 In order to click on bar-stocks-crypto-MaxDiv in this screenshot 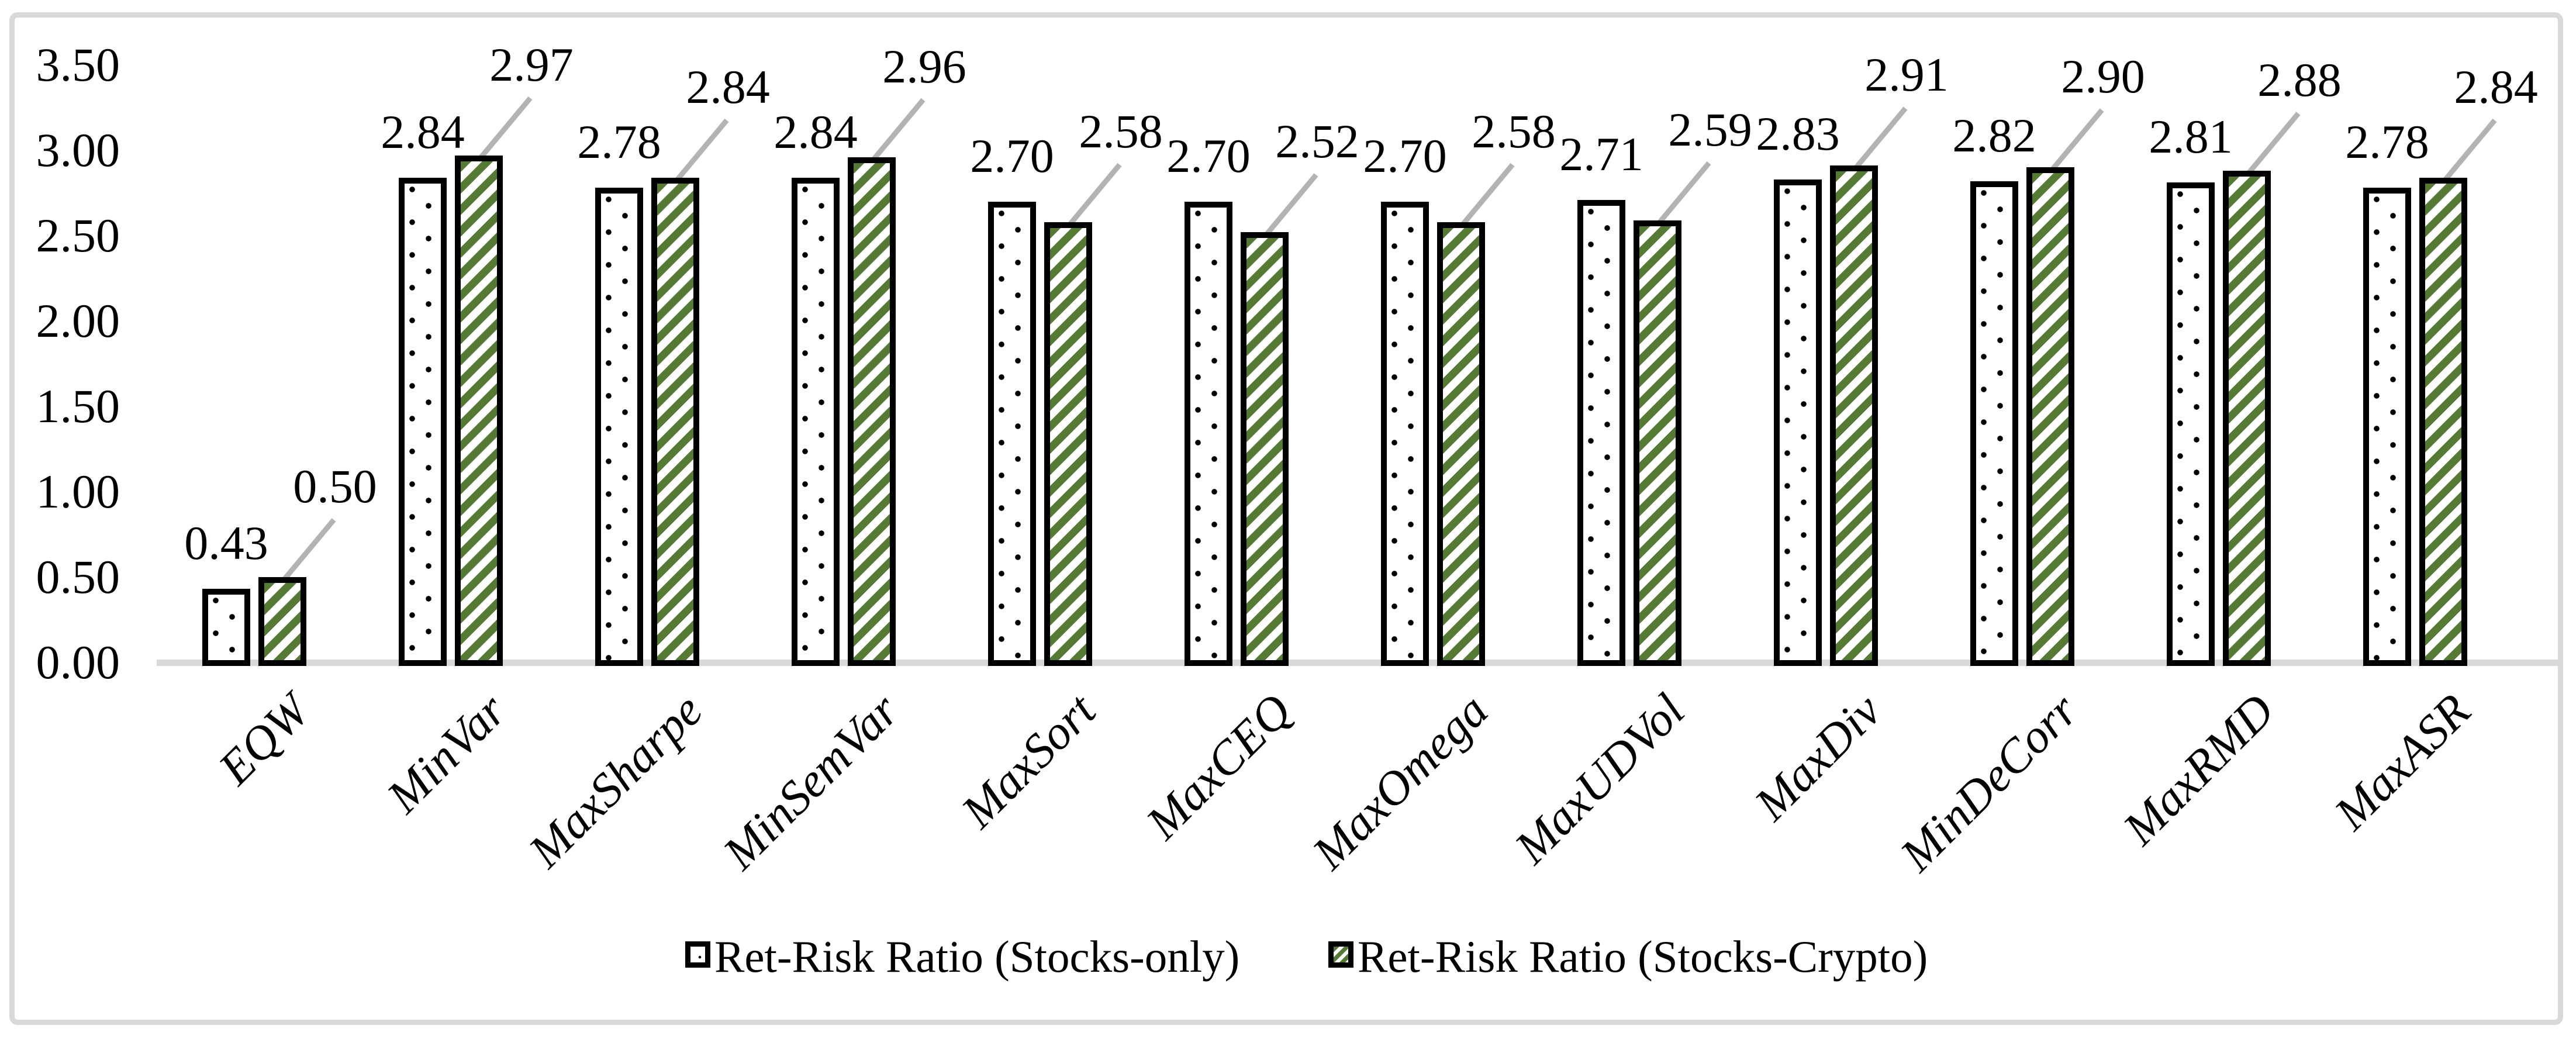, I will do `click(1854, 416)`.